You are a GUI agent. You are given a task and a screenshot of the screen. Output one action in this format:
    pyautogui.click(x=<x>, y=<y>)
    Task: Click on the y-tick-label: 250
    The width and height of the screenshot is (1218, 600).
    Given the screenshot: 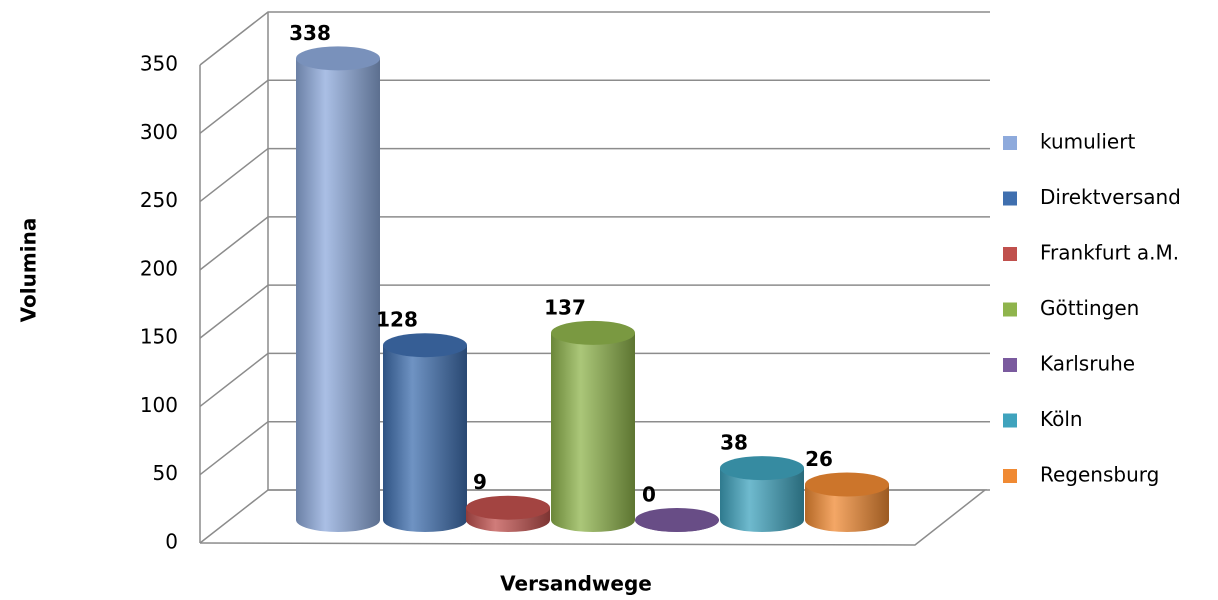 What is the action you would take?
    pyautogui.click(x=159, y=200)
    